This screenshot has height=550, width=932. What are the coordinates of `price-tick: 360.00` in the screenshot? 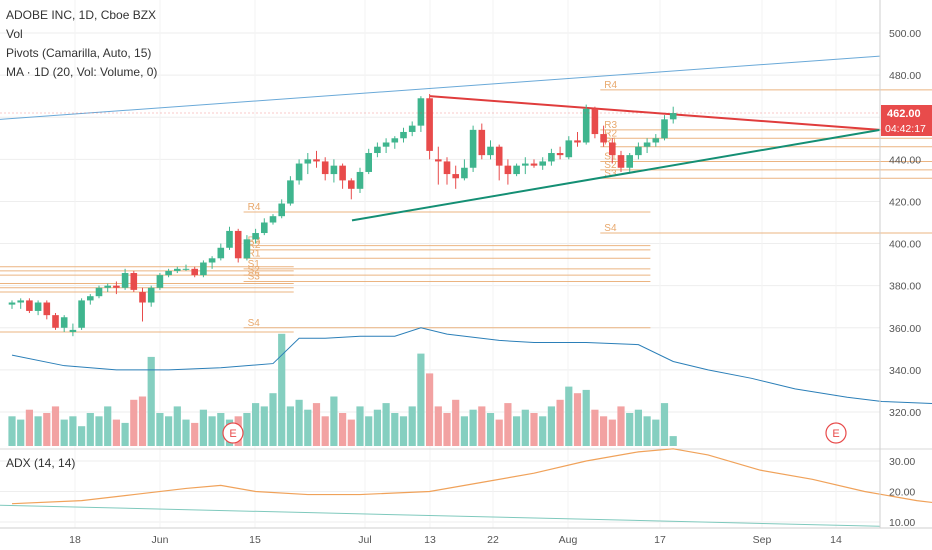 It's located at (905, 329).